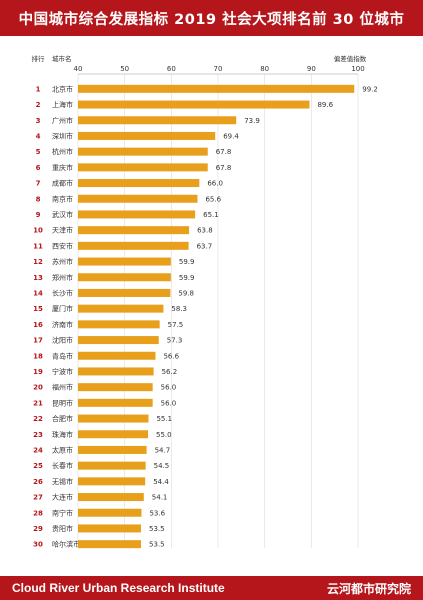 The width and height of the screenshot is (423, 600). I want to click on value-label: 69.4, so click(231, 136).